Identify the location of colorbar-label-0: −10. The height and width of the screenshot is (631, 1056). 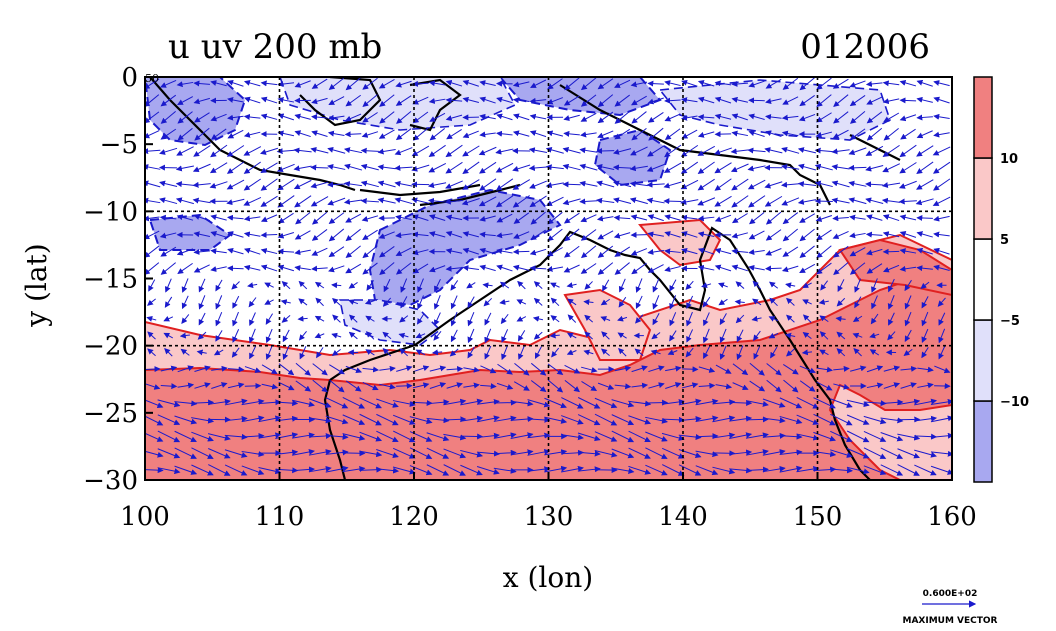
(1014, 402).